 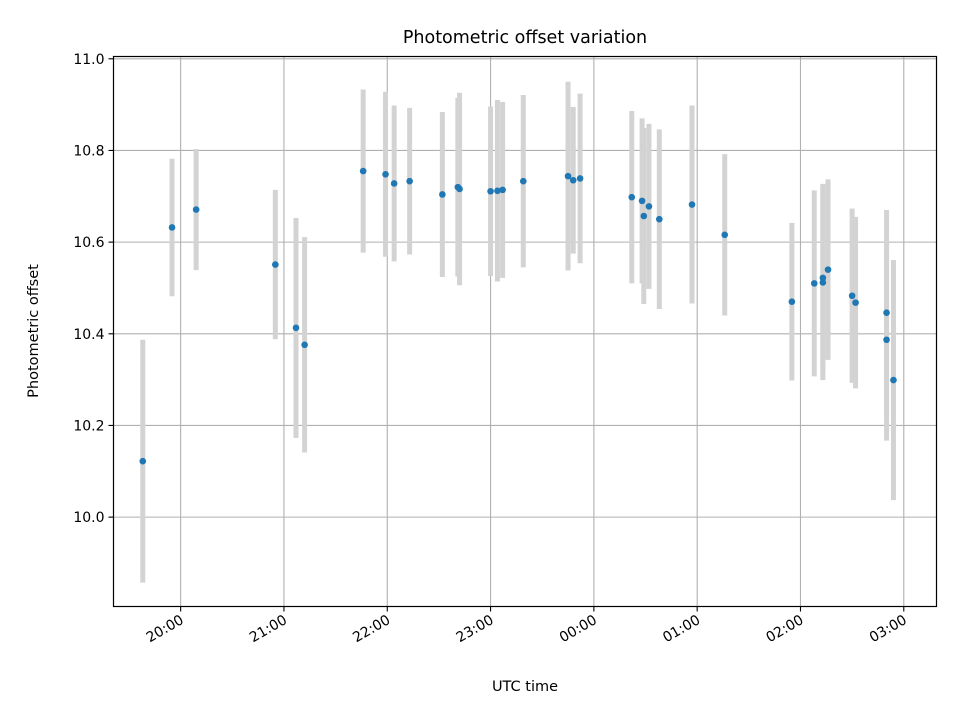 I want to click on y-tick-label: 10.6, so click(x=88, y=243).